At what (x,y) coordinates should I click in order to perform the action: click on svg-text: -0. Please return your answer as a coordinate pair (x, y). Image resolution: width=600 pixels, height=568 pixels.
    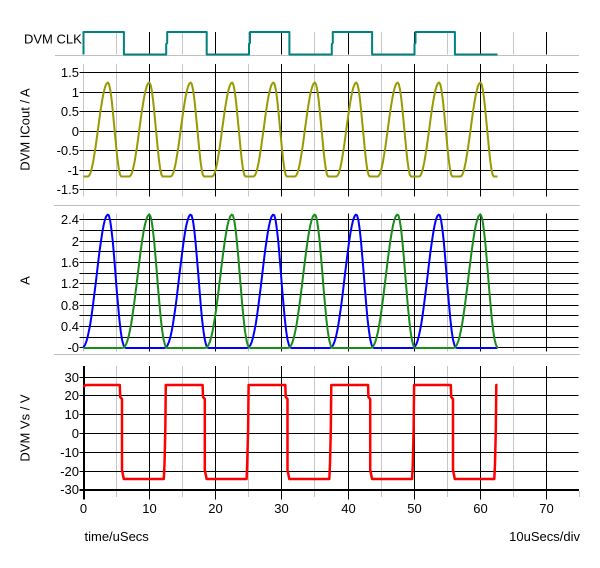
    Looking at the image, I should click on (73, 347).